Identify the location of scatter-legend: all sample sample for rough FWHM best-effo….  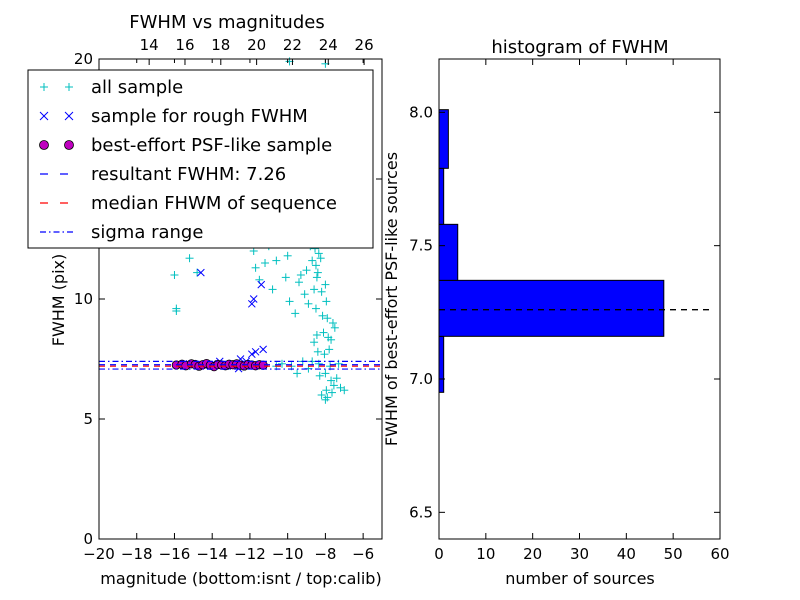
(200, 159).